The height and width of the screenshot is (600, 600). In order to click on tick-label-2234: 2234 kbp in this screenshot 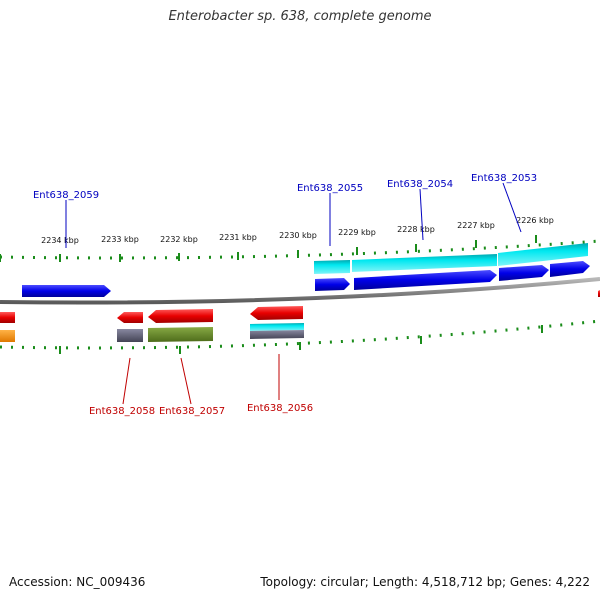, I will do `click(60, 240)`.